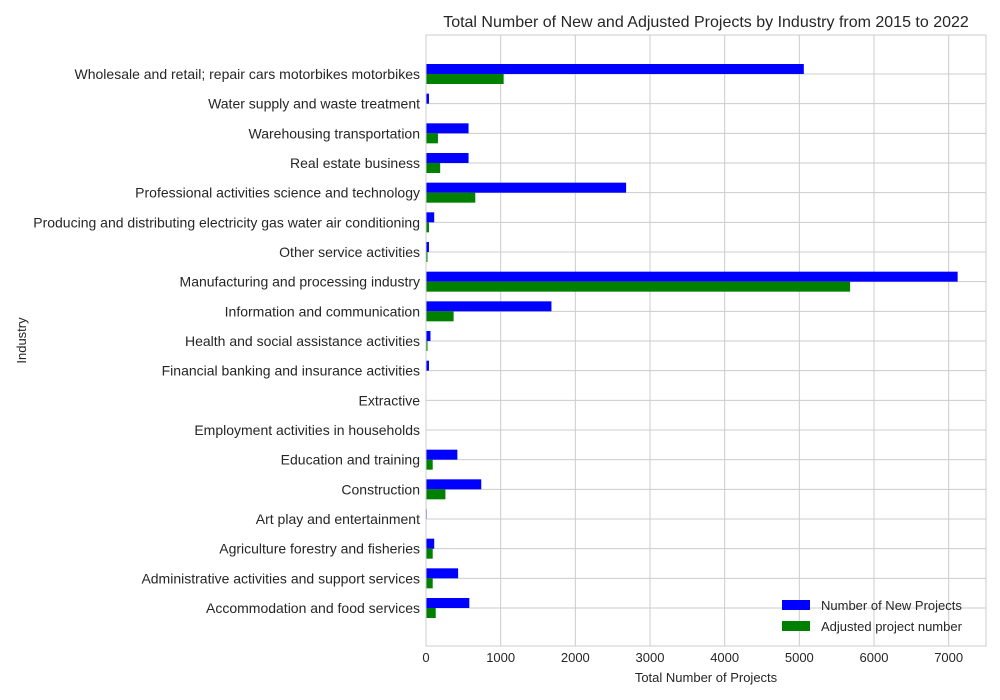 Image resolution: width=1000 pixels, height=700 pixels. I want to click on x-tick-labels: 0 1000 2000 3000 4000 5000 6000 7000, so click(692, 657).